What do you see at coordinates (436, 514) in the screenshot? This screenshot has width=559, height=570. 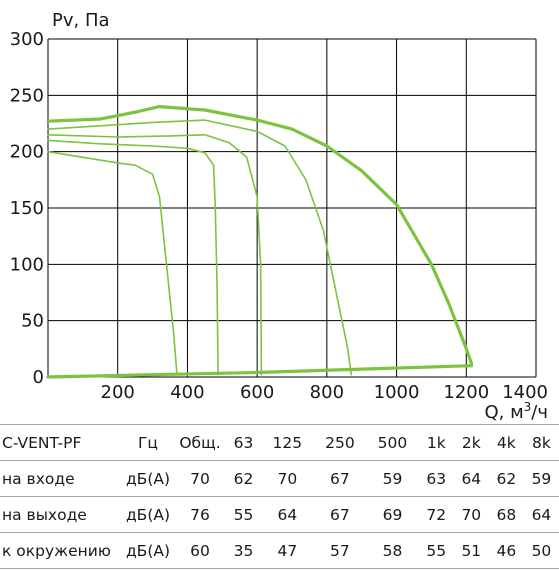 I see `row-value-cell: 72` at bounding box center [436, 514].